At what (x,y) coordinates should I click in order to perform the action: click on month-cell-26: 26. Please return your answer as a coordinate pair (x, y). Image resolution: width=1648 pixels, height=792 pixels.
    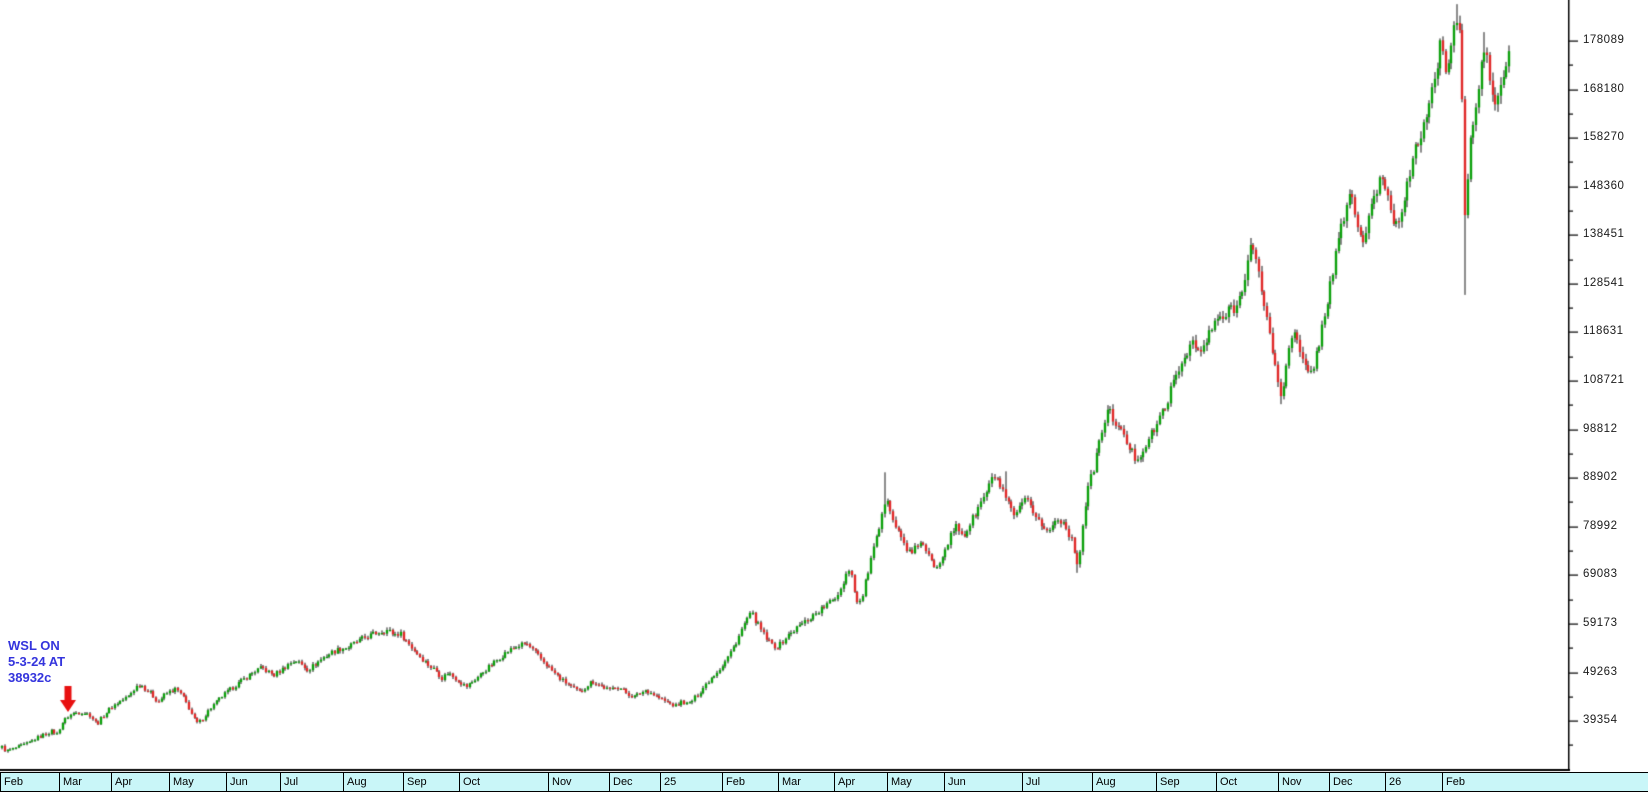
    Looking at the image, I should click on (1413, 782).